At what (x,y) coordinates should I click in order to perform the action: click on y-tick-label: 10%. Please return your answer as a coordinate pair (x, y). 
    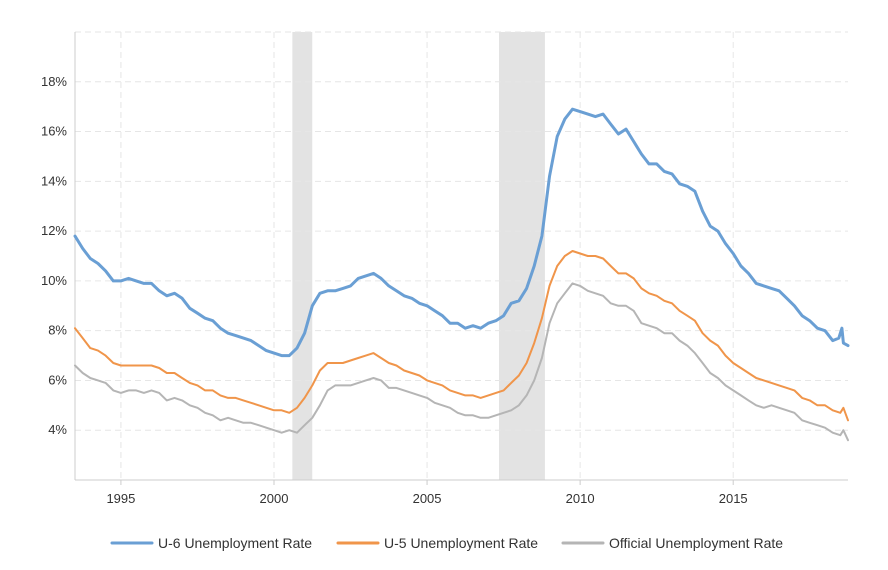
    Looking at the image, I should click on (54, 280).